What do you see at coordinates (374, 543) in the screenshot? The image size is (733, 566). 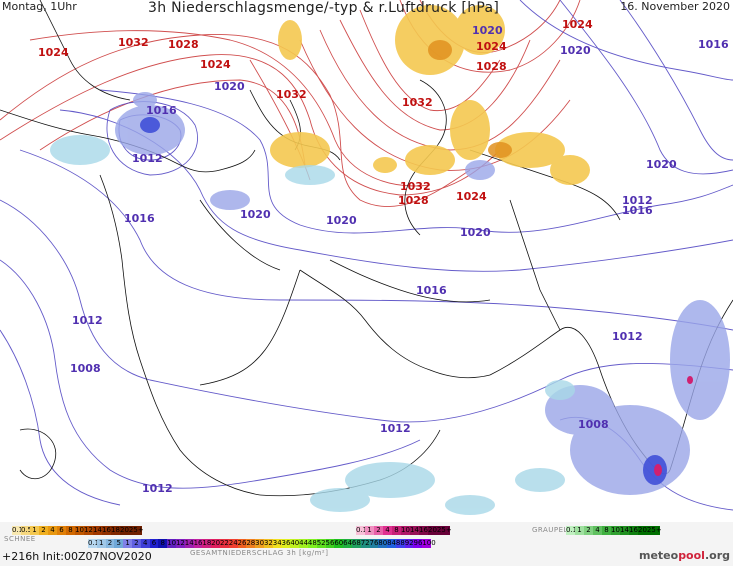 I see `legend-total-cell: 76` at bounding box center [374, 543].